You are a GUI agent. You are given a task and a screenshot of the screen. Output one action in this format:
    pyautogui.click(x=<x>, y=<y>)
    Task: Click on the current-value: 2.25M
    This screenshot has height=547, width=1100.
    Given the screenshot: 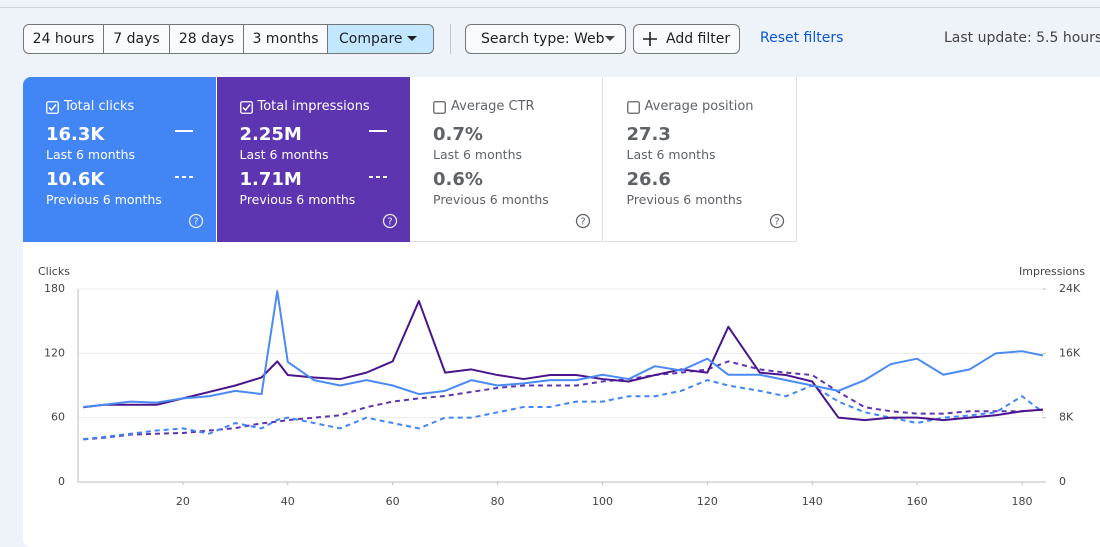 What is the action you would take?
    pyautogui.click(x=270, y=134)
    